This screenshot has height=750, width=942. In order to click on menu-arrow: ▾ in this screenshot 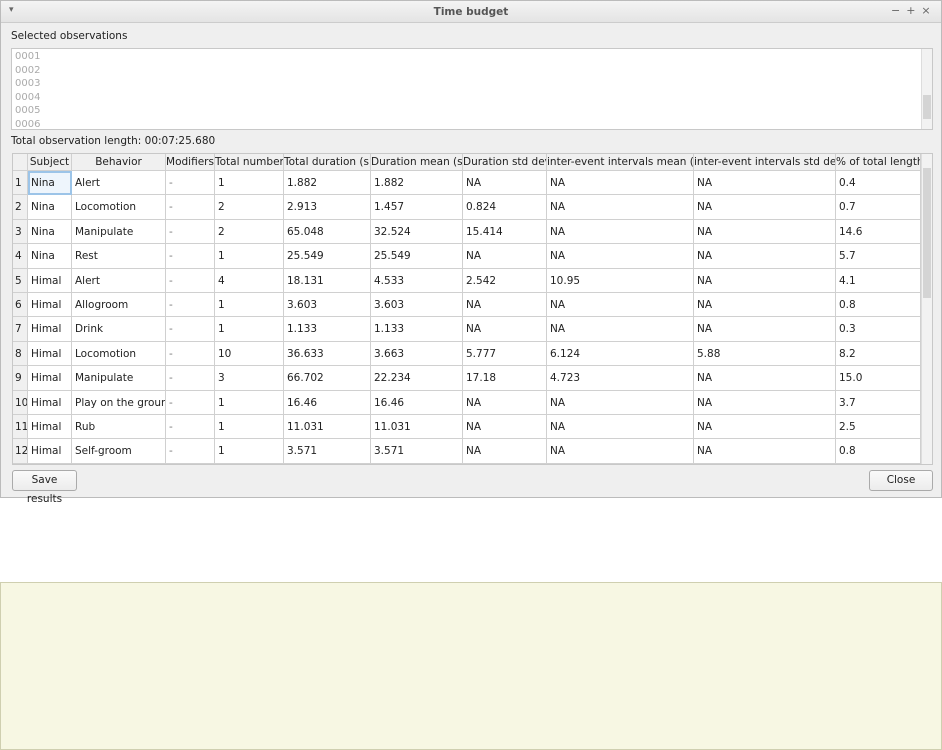, I will do `click(11, 10)`.